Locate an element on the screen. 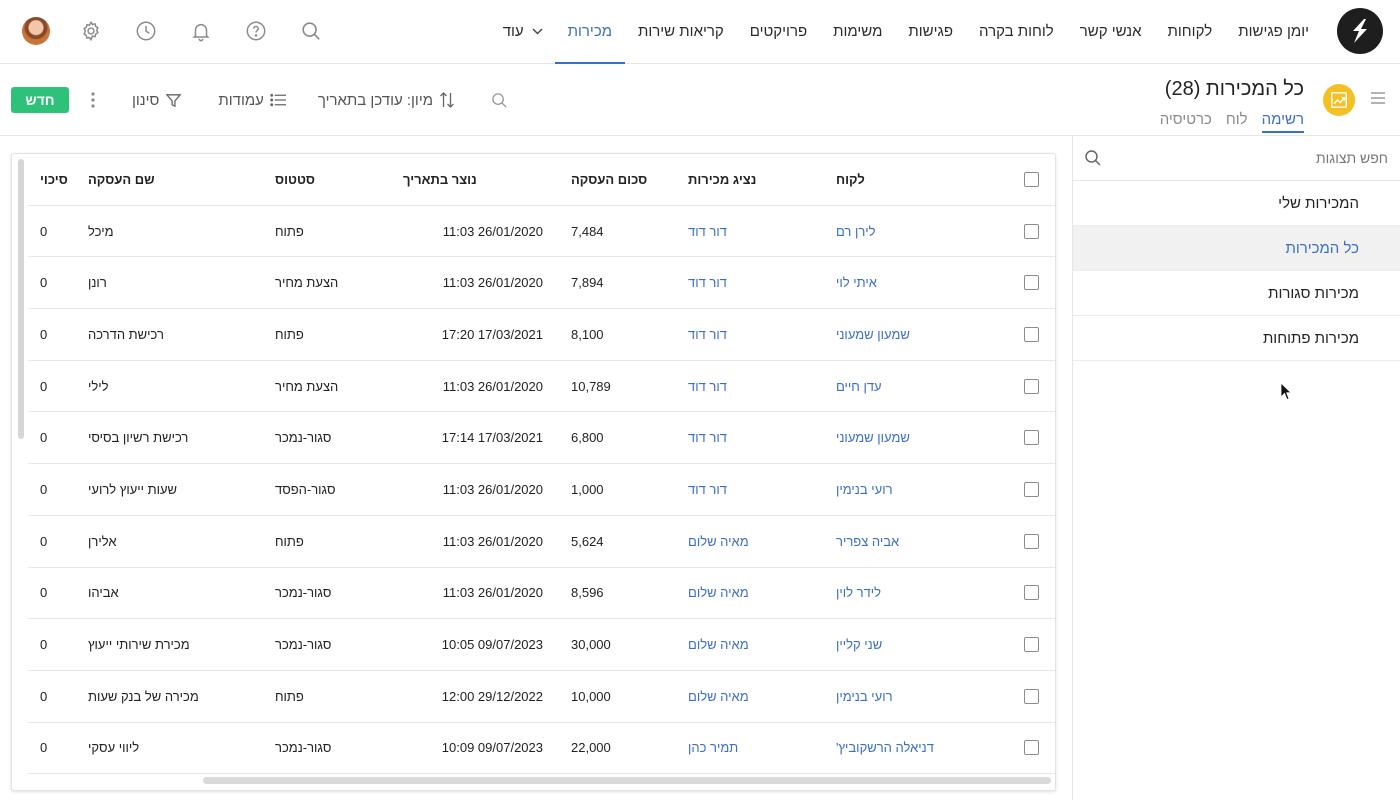 This screenshot has height=800, width=1400. columns-button: עמודות is located at coordinates (252, 100).